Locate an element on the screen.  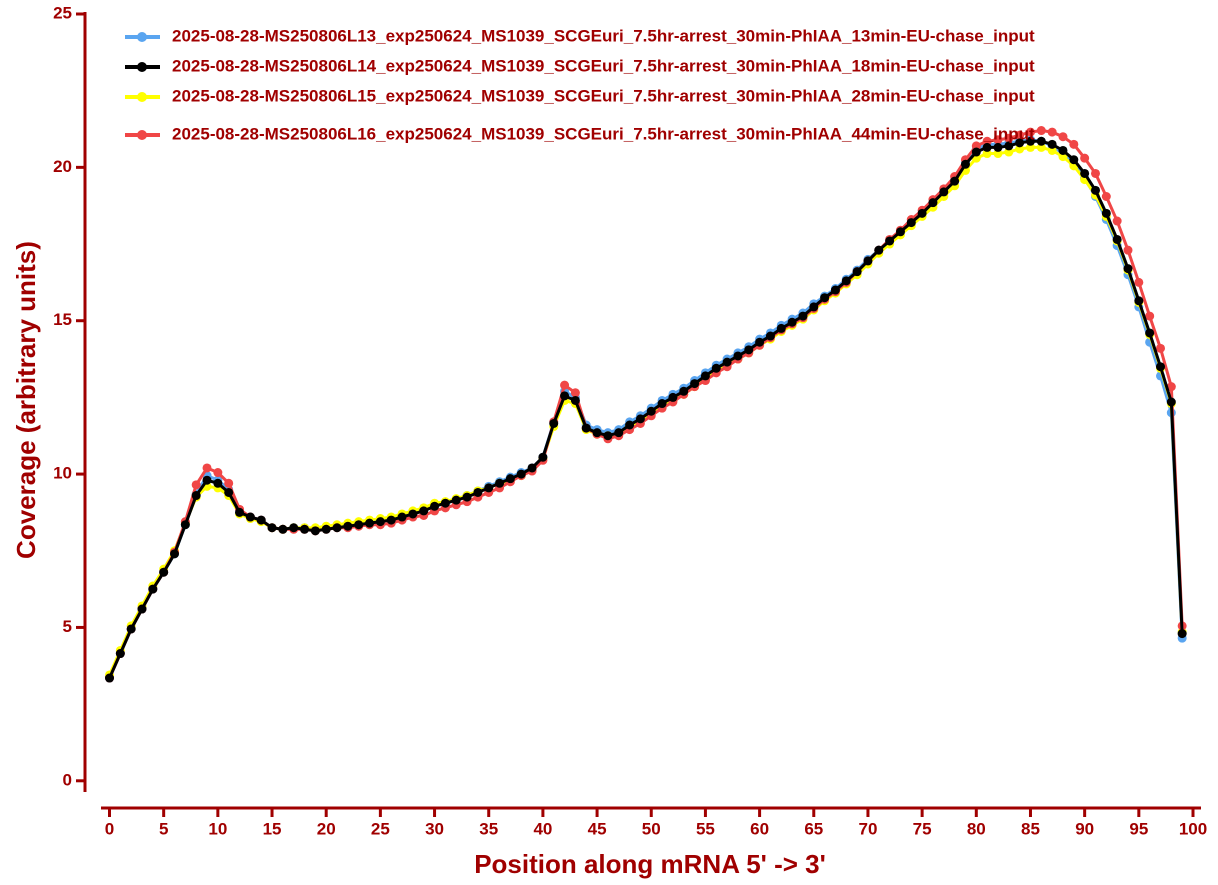
x-tick-label: 5 is located at coordinates (163, 828).